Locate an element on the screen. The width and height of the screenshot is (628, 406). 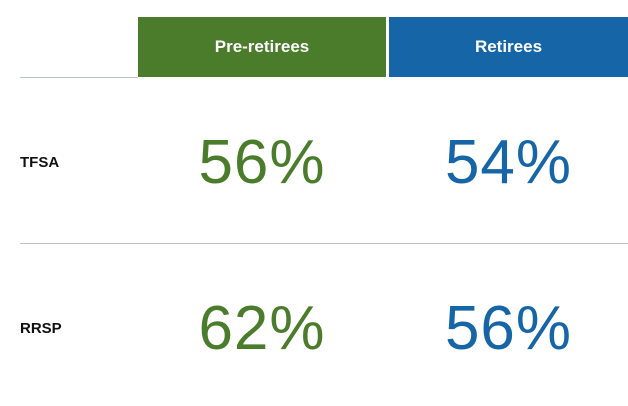
value-cell: 54% is located at coordinates (508, 162).